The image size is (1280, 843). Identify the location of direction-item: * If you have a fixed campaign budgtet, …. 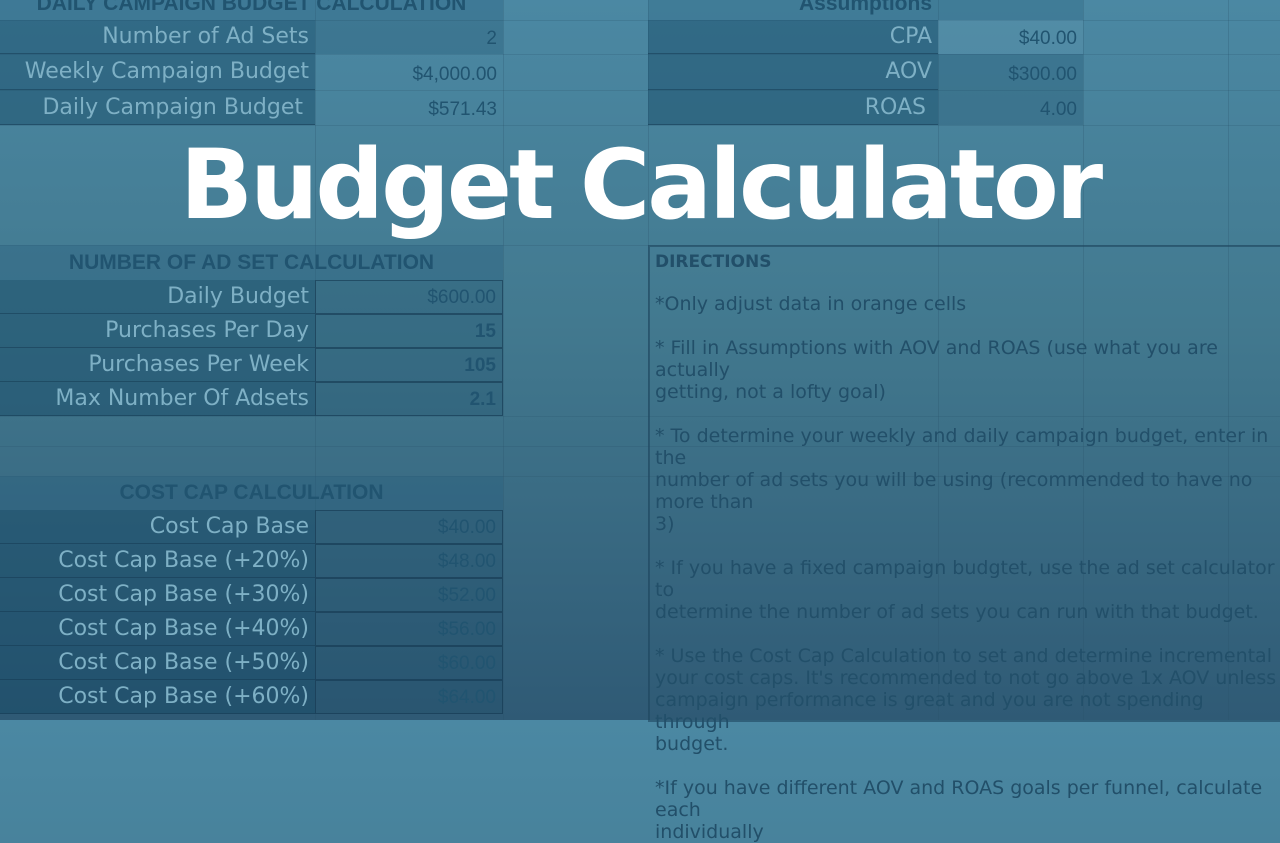
(965, 590).